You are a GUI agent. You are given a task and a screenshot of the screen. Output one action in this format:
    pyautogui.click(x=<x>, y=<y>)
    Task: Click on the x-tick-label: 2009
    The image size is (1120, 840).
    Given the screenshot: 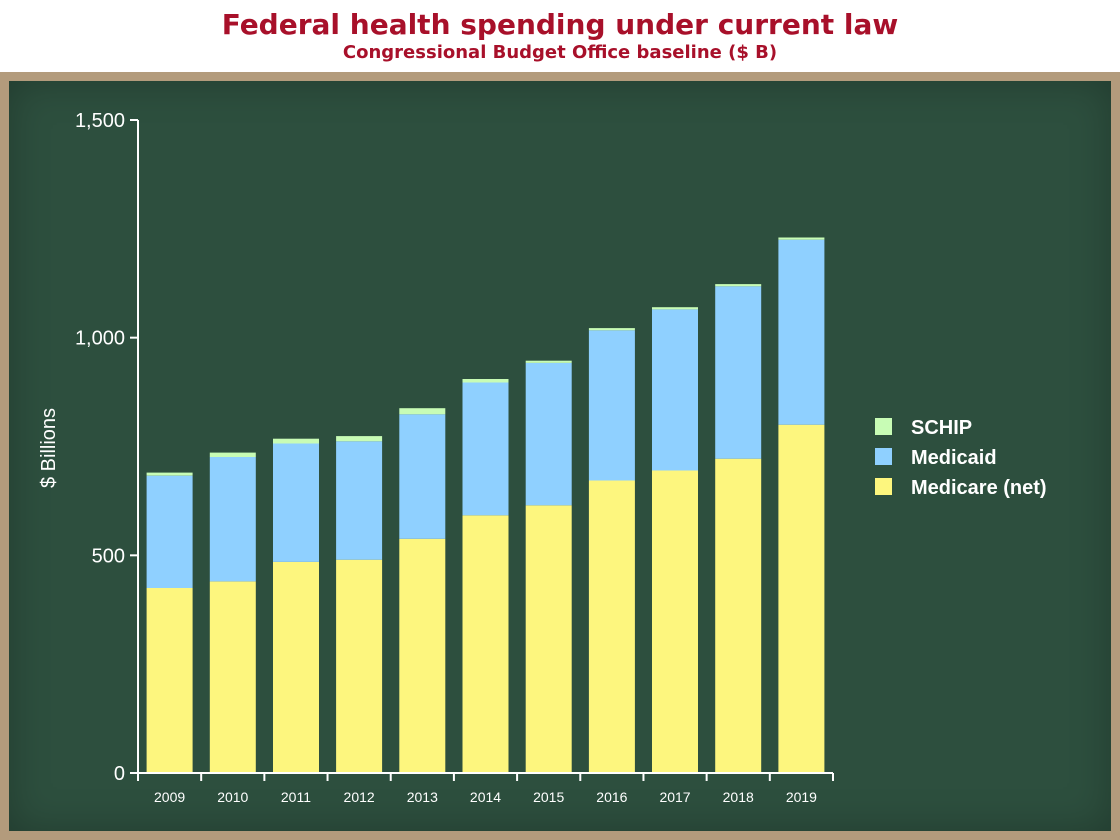 What is the action you would take?
    pyautogui.click(x=169, y=797)
    